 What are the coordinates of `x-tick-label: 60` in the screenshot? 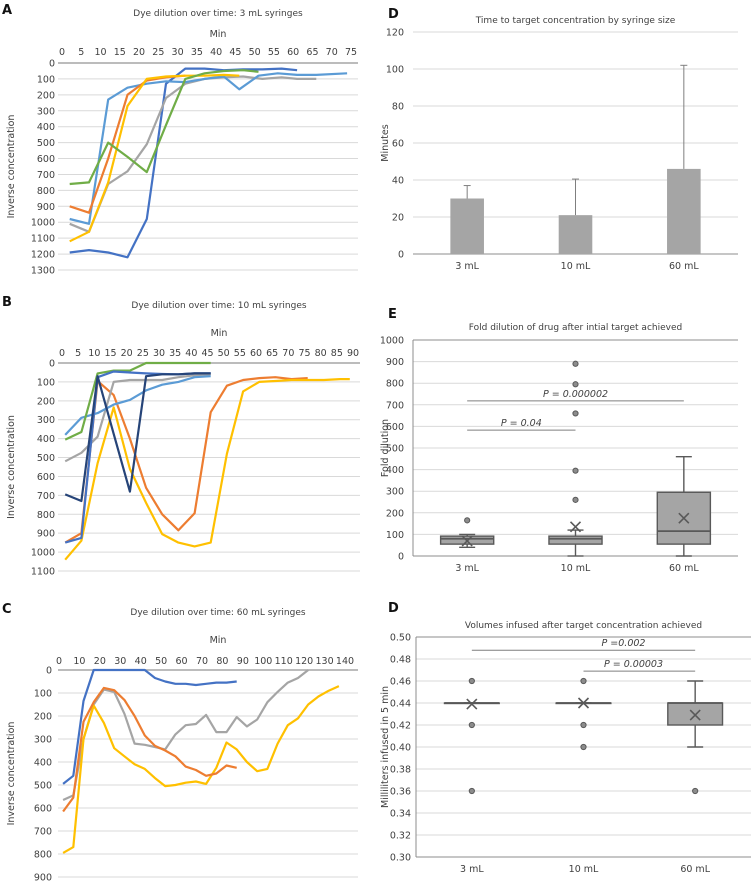 It's located at (256, 353).